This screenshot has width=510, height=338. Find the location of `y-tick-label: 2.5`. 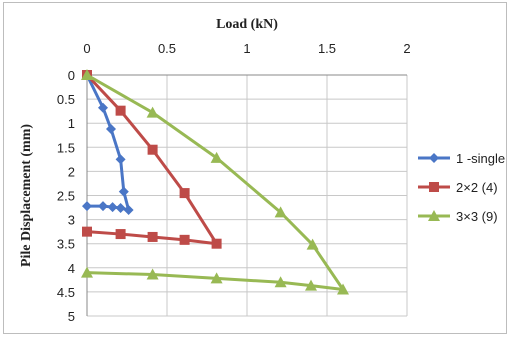

y-tick-label: 2.5 is located at coordinates (66, 196).